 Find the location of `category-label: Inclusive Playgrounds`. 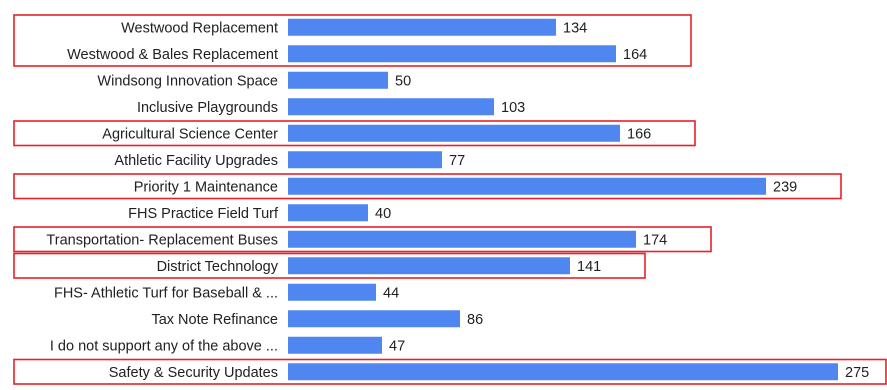

category-label: Inclusive Playgrounds is located at coordinates (207, 108).